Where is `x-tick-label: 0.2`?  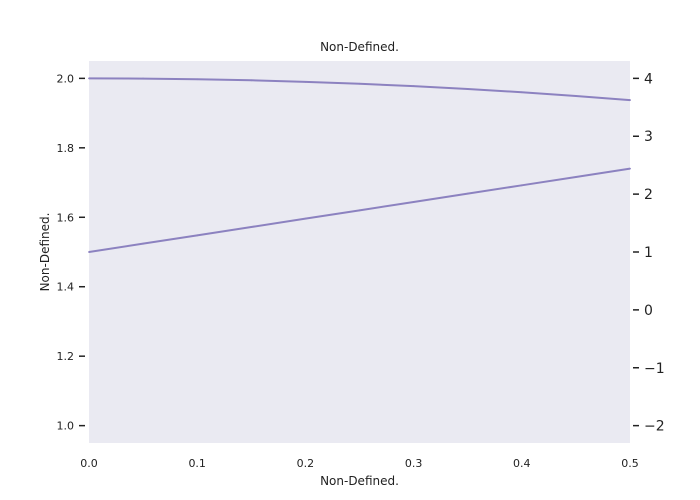 x-tick-label: 0.2 is located at coordinates (306, 463).